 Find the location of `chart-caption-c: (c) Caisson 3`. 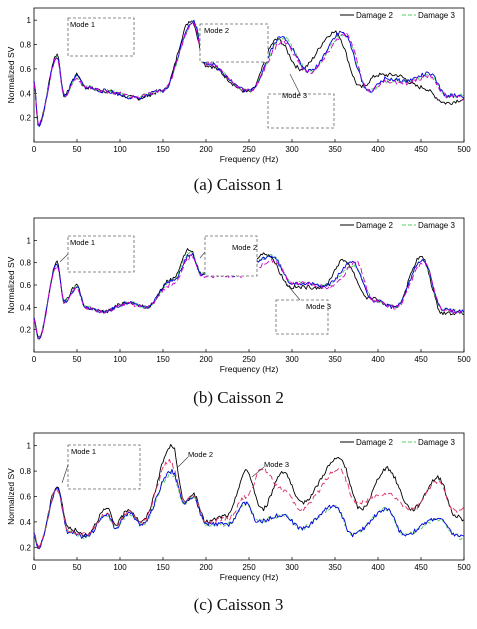

chart-caption-c: (c) Caisson 3 is located at coordinates (238, 604).